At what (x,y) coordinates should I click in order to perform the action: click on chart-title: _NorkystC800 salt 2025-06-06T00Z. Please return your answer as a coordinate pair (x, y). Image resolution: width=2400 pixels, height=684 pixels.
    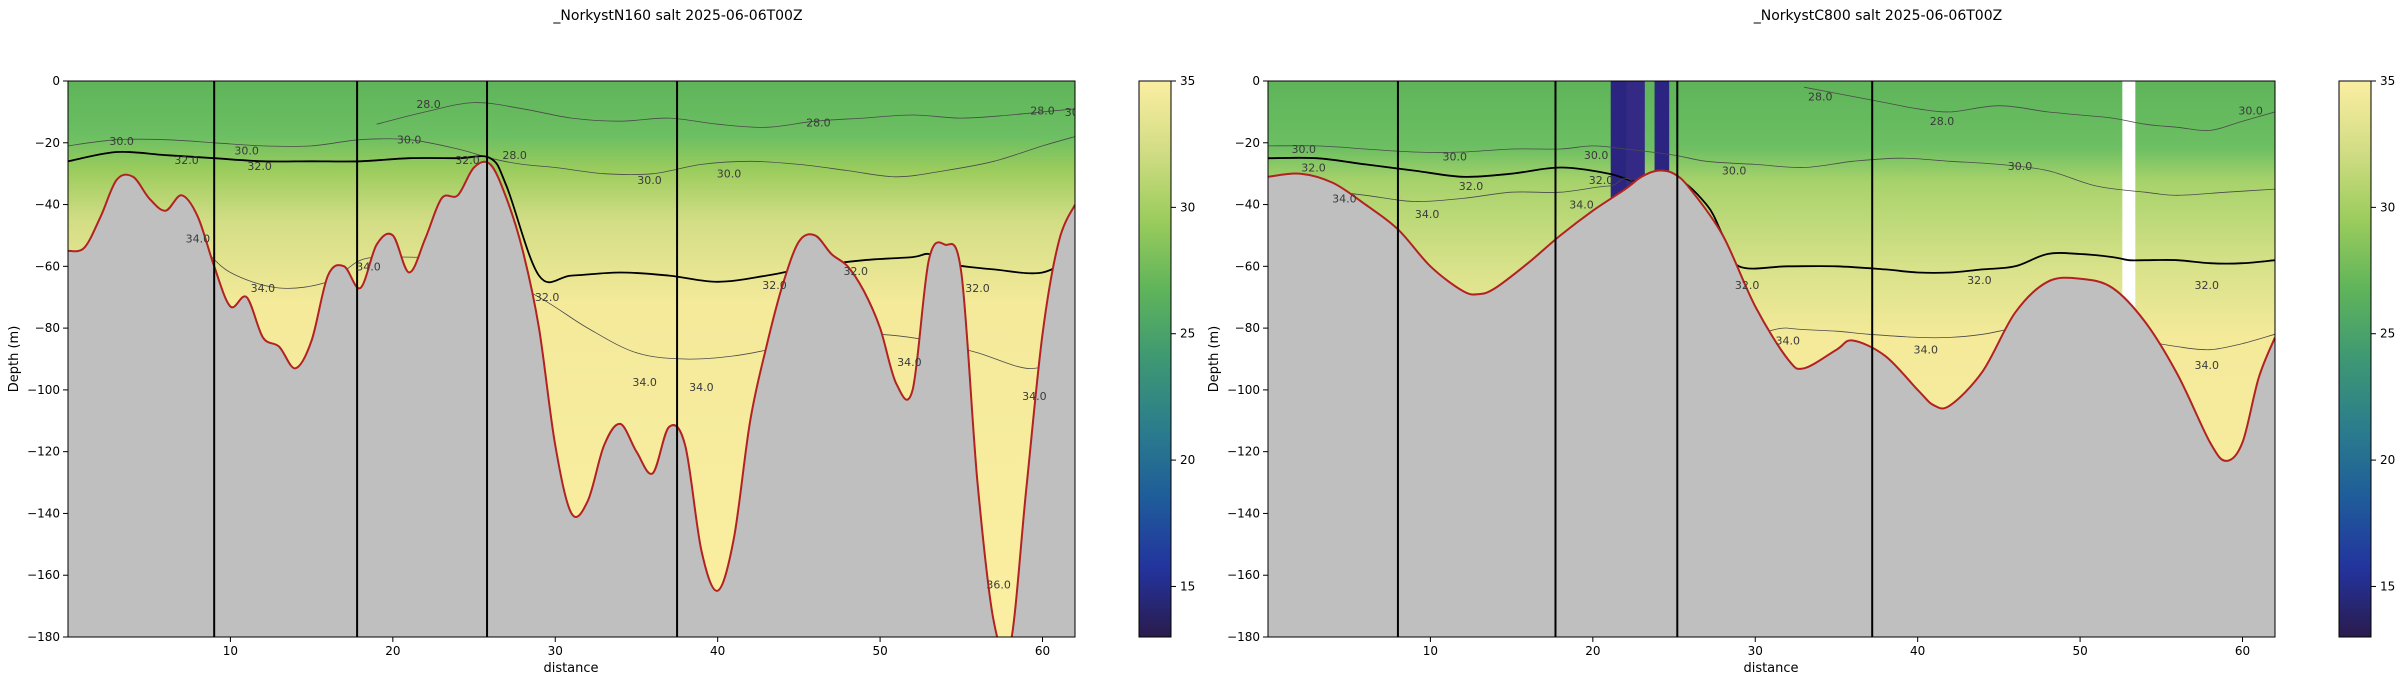
    Looking at the image, I should click on (1877, 16).